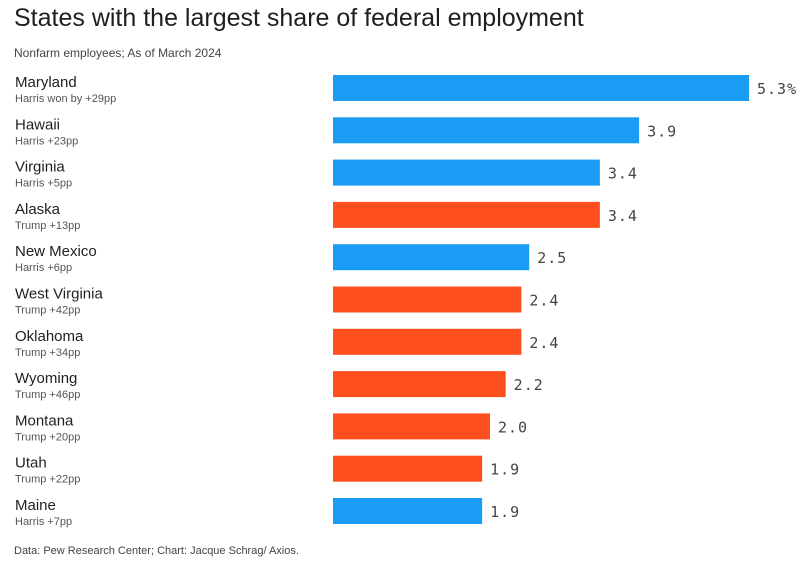 The image size is (805, 575). What do you see at coordinates (544, 343) in the screenshot?
I see `value-label-oklahoma: 2.4` at bounding box center [544, 343].